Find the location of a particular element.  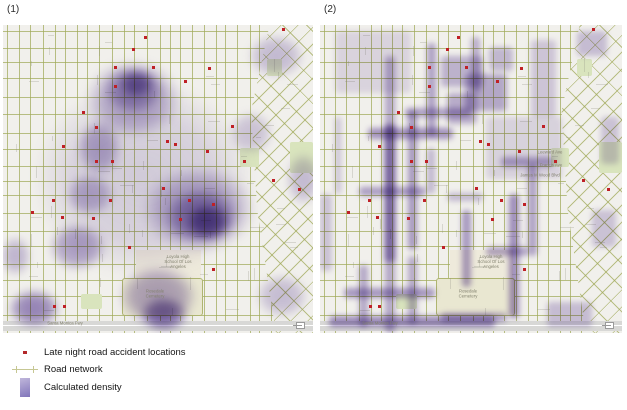

map-attribution-icon is located at coordinates (298, 325).